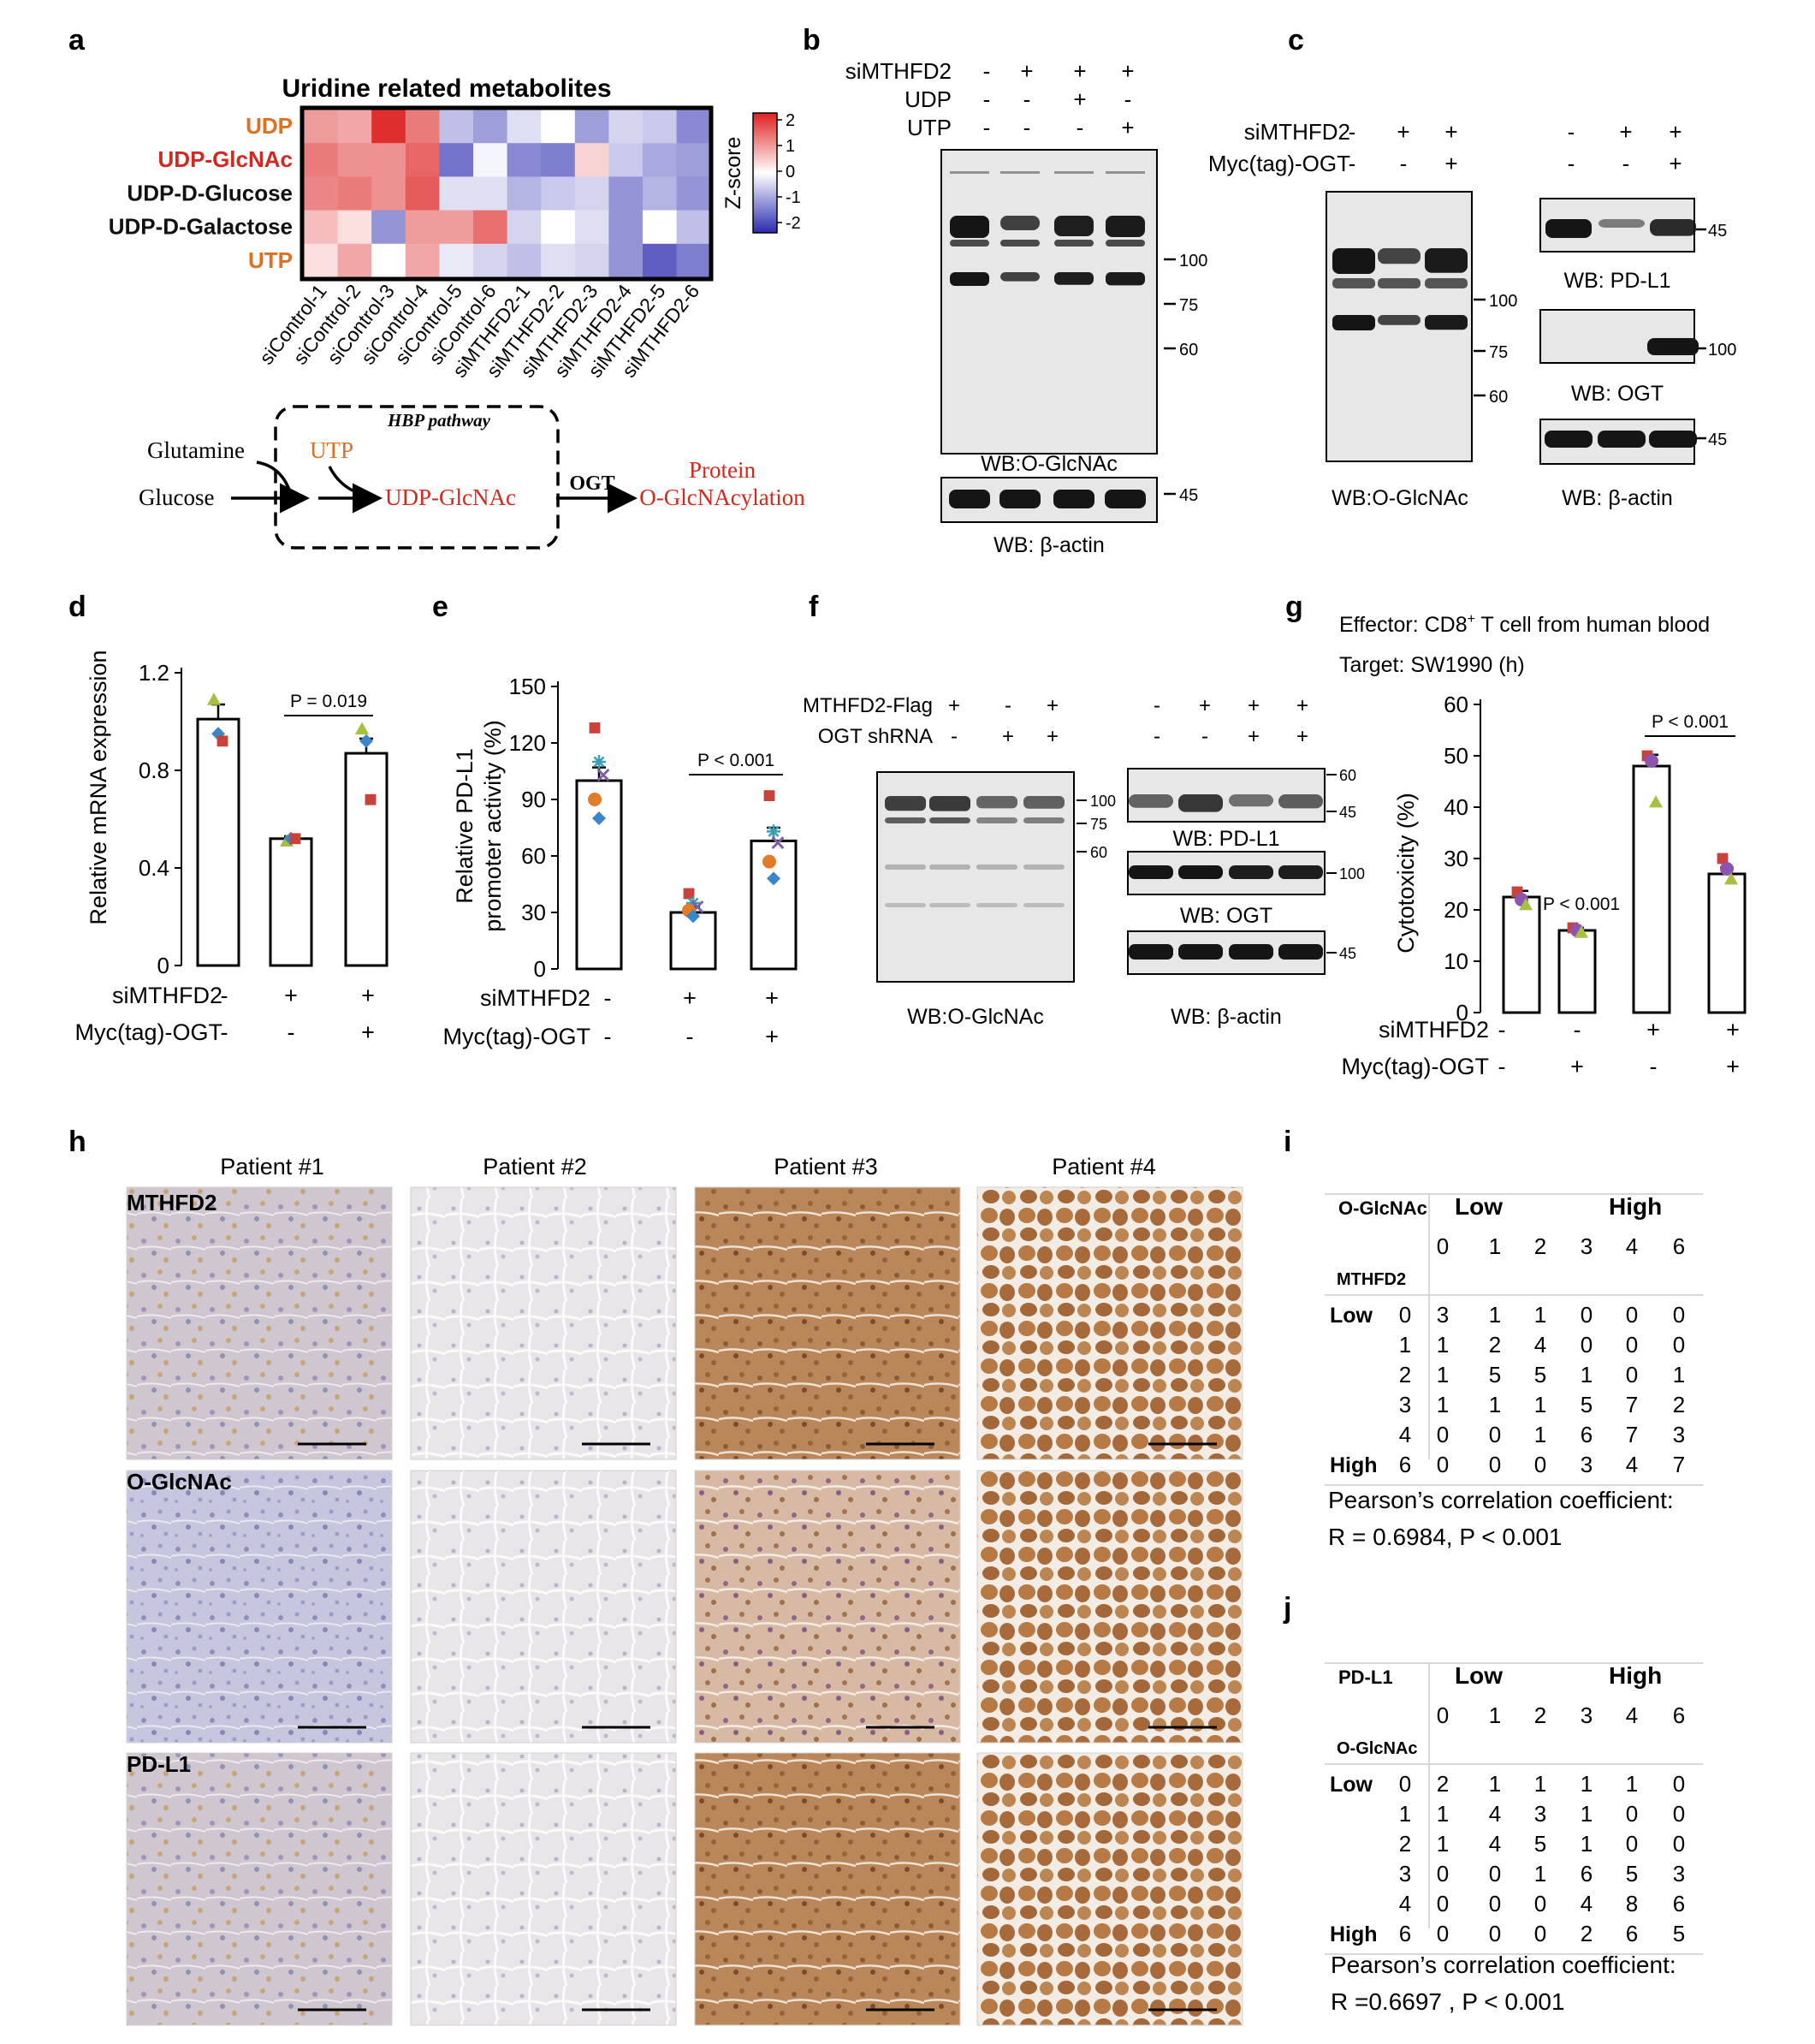 The height and width of the screenshot is (2044, 1815). I want to click on panel-label-j: j, so click(1287, 1608).